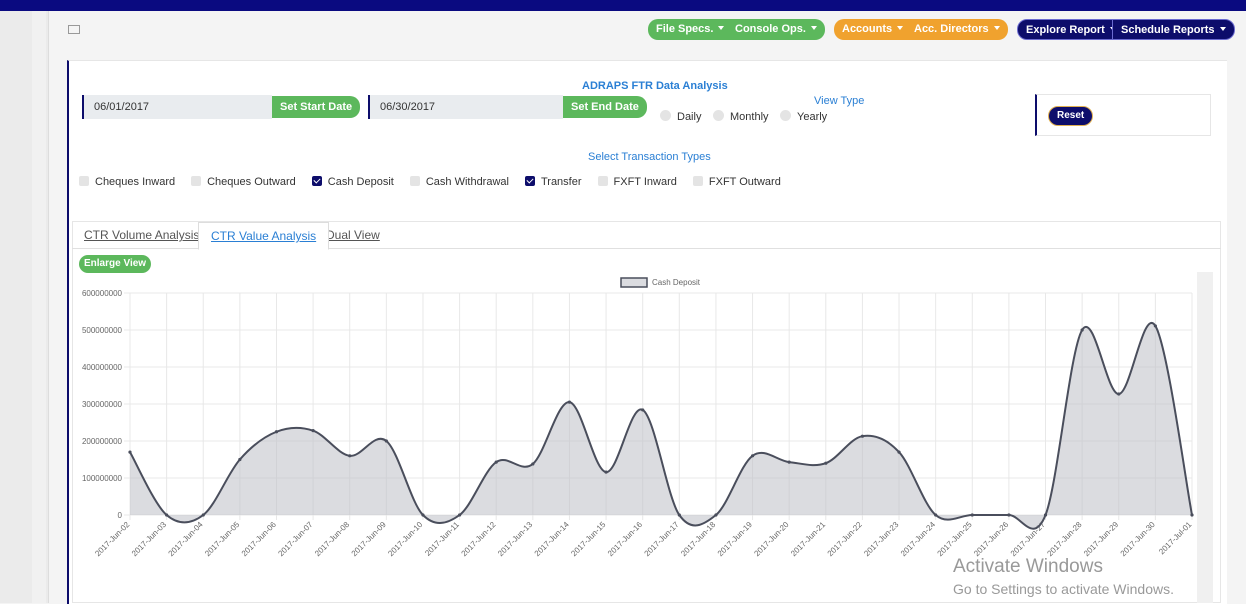 This screenshot has height=604, width=1246. I want to click on checkbox-label: Cash Withdrawal, so click(467, 182).